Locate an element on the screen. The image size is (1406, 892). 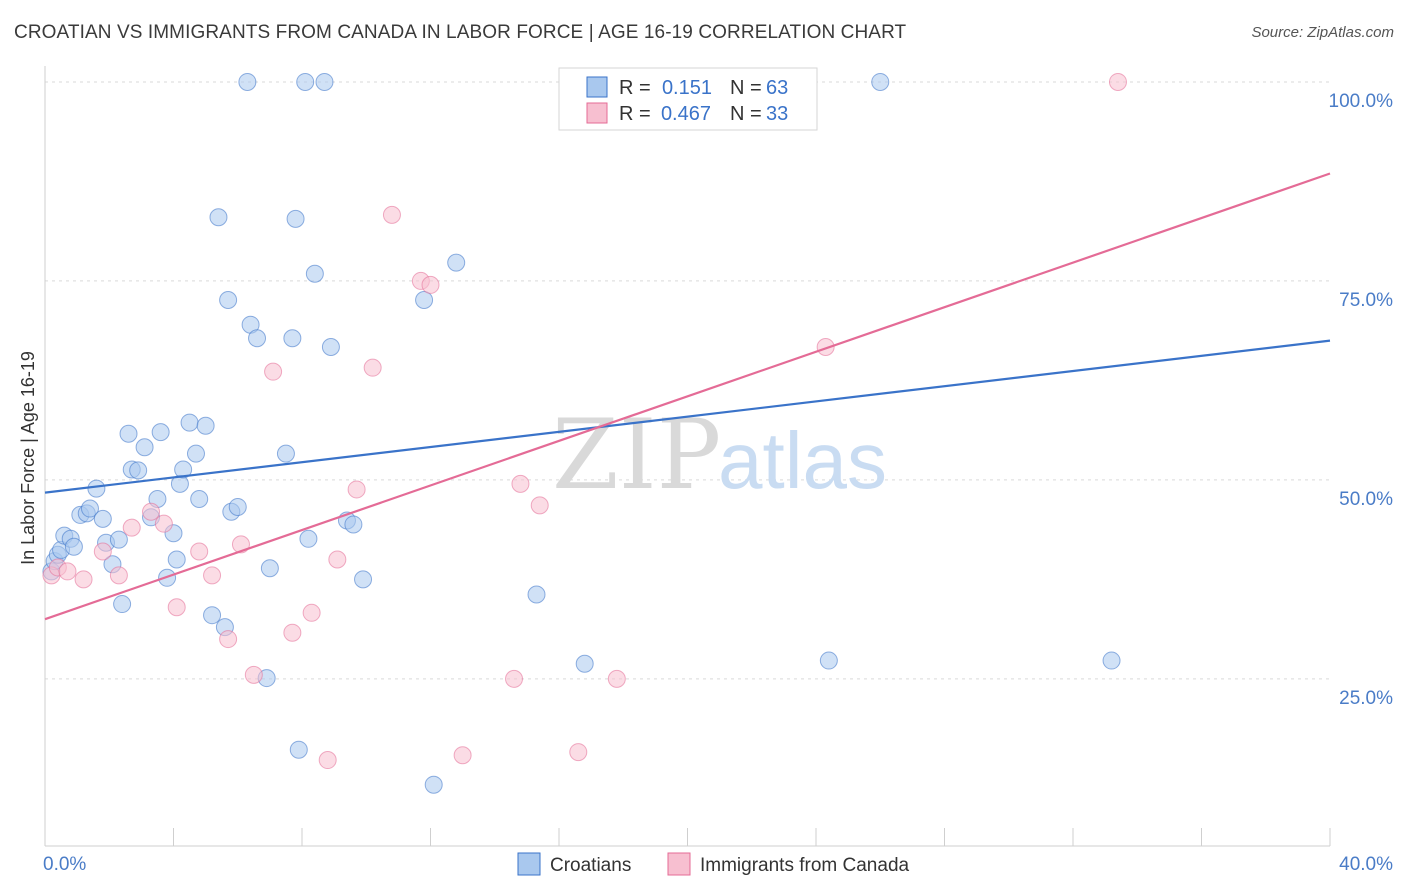
y-tick-label: 100.0% is located at coordinates (1361, 101).